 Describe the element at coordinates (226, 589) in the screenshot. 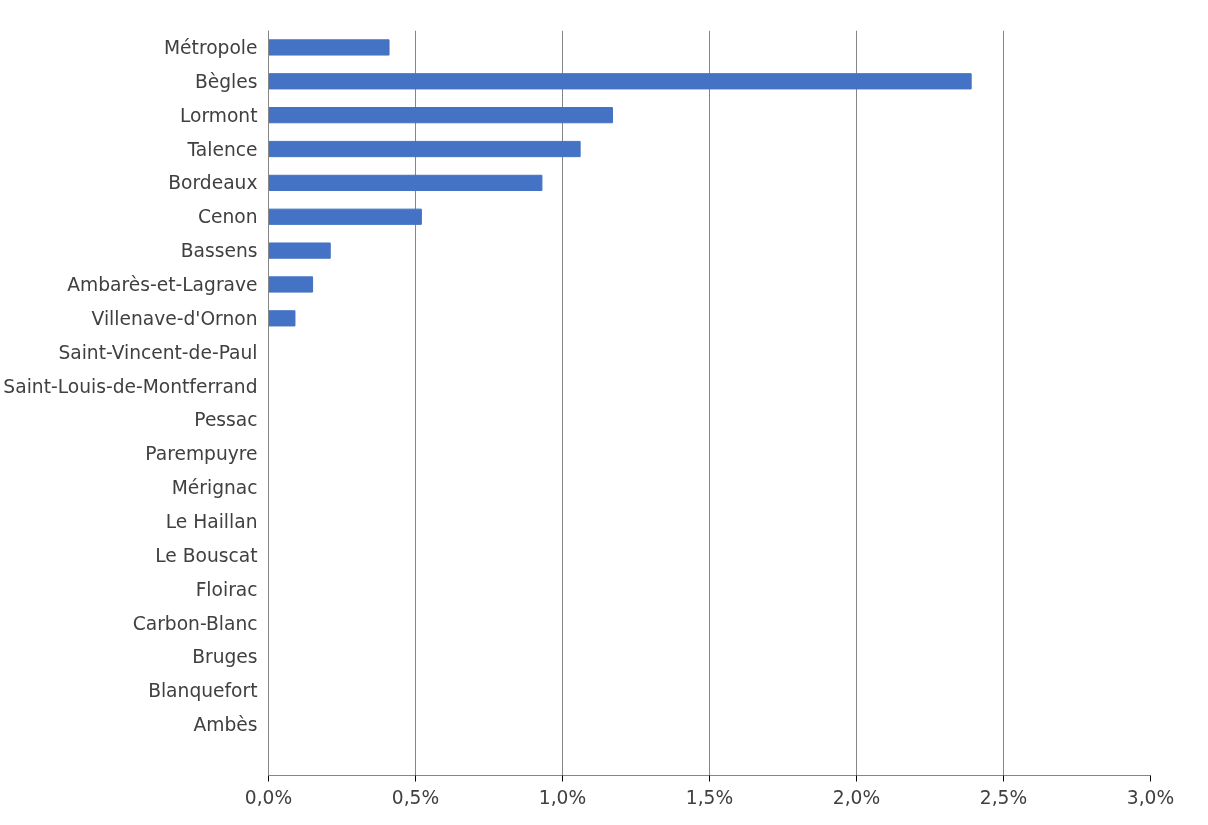

I see `y-tick-label: Floirac` at that location.